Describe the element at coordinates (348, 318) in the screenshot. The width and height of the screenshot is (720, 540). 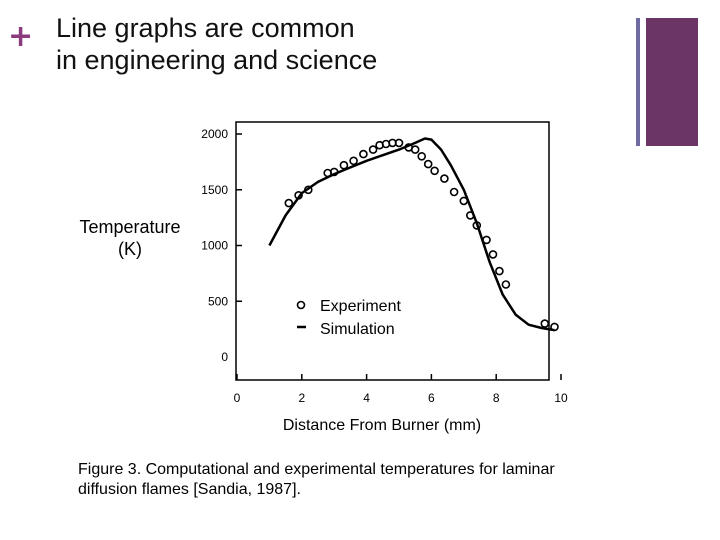
I see `legend: Experiment Simulation` at that location.